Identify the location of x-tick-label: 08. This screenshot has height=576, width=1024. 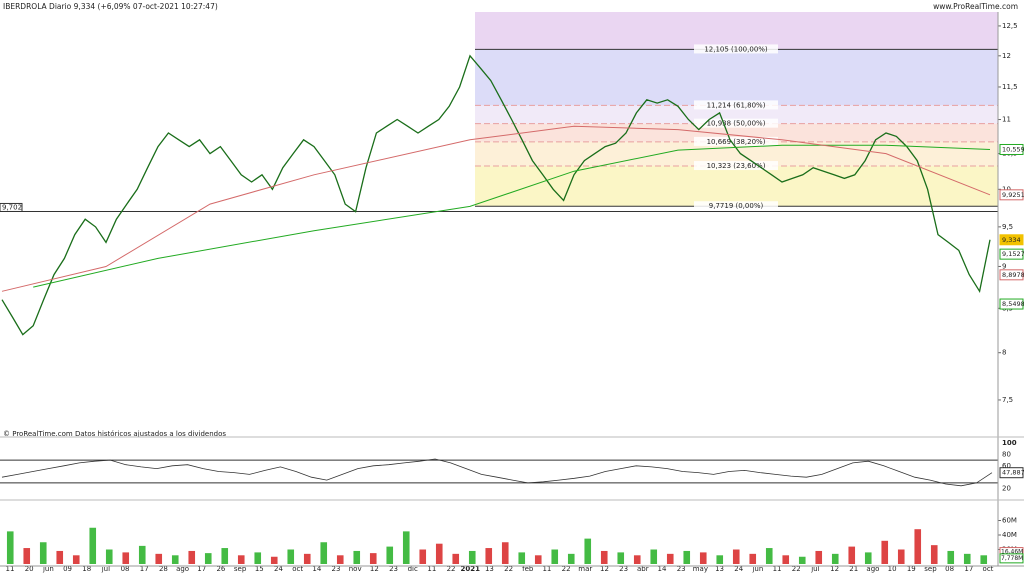
(125, 569).